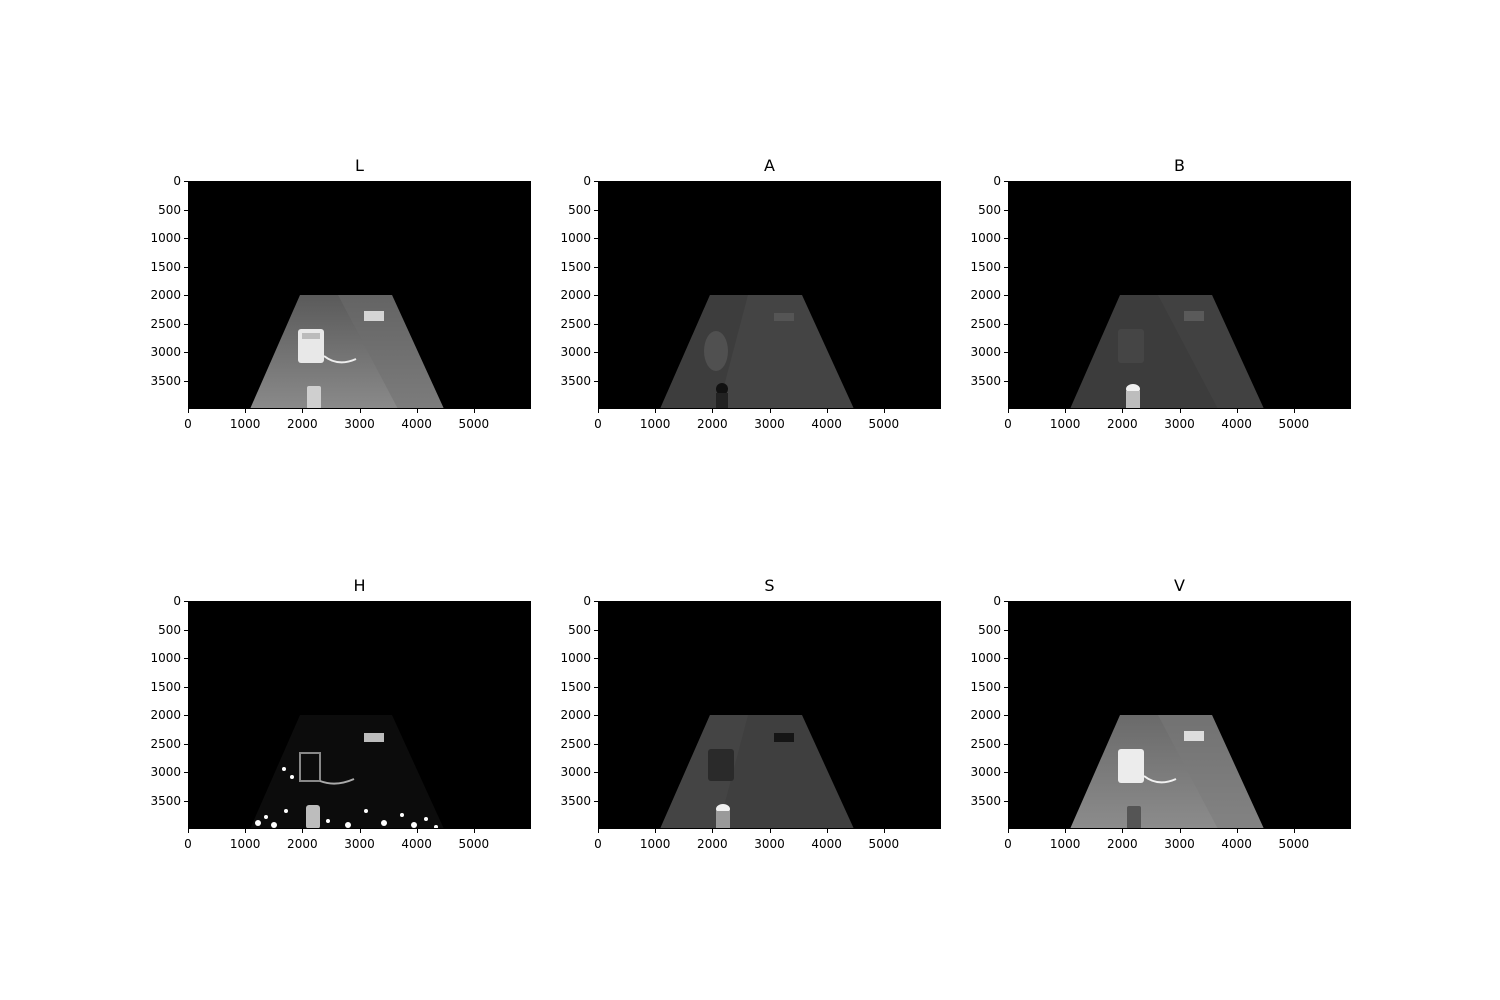 The height and width of the screenshot is (1000, 1500). Describe the element at coordinates (1179, 715) in the screenshot. I see `channel-image-v` at that location.